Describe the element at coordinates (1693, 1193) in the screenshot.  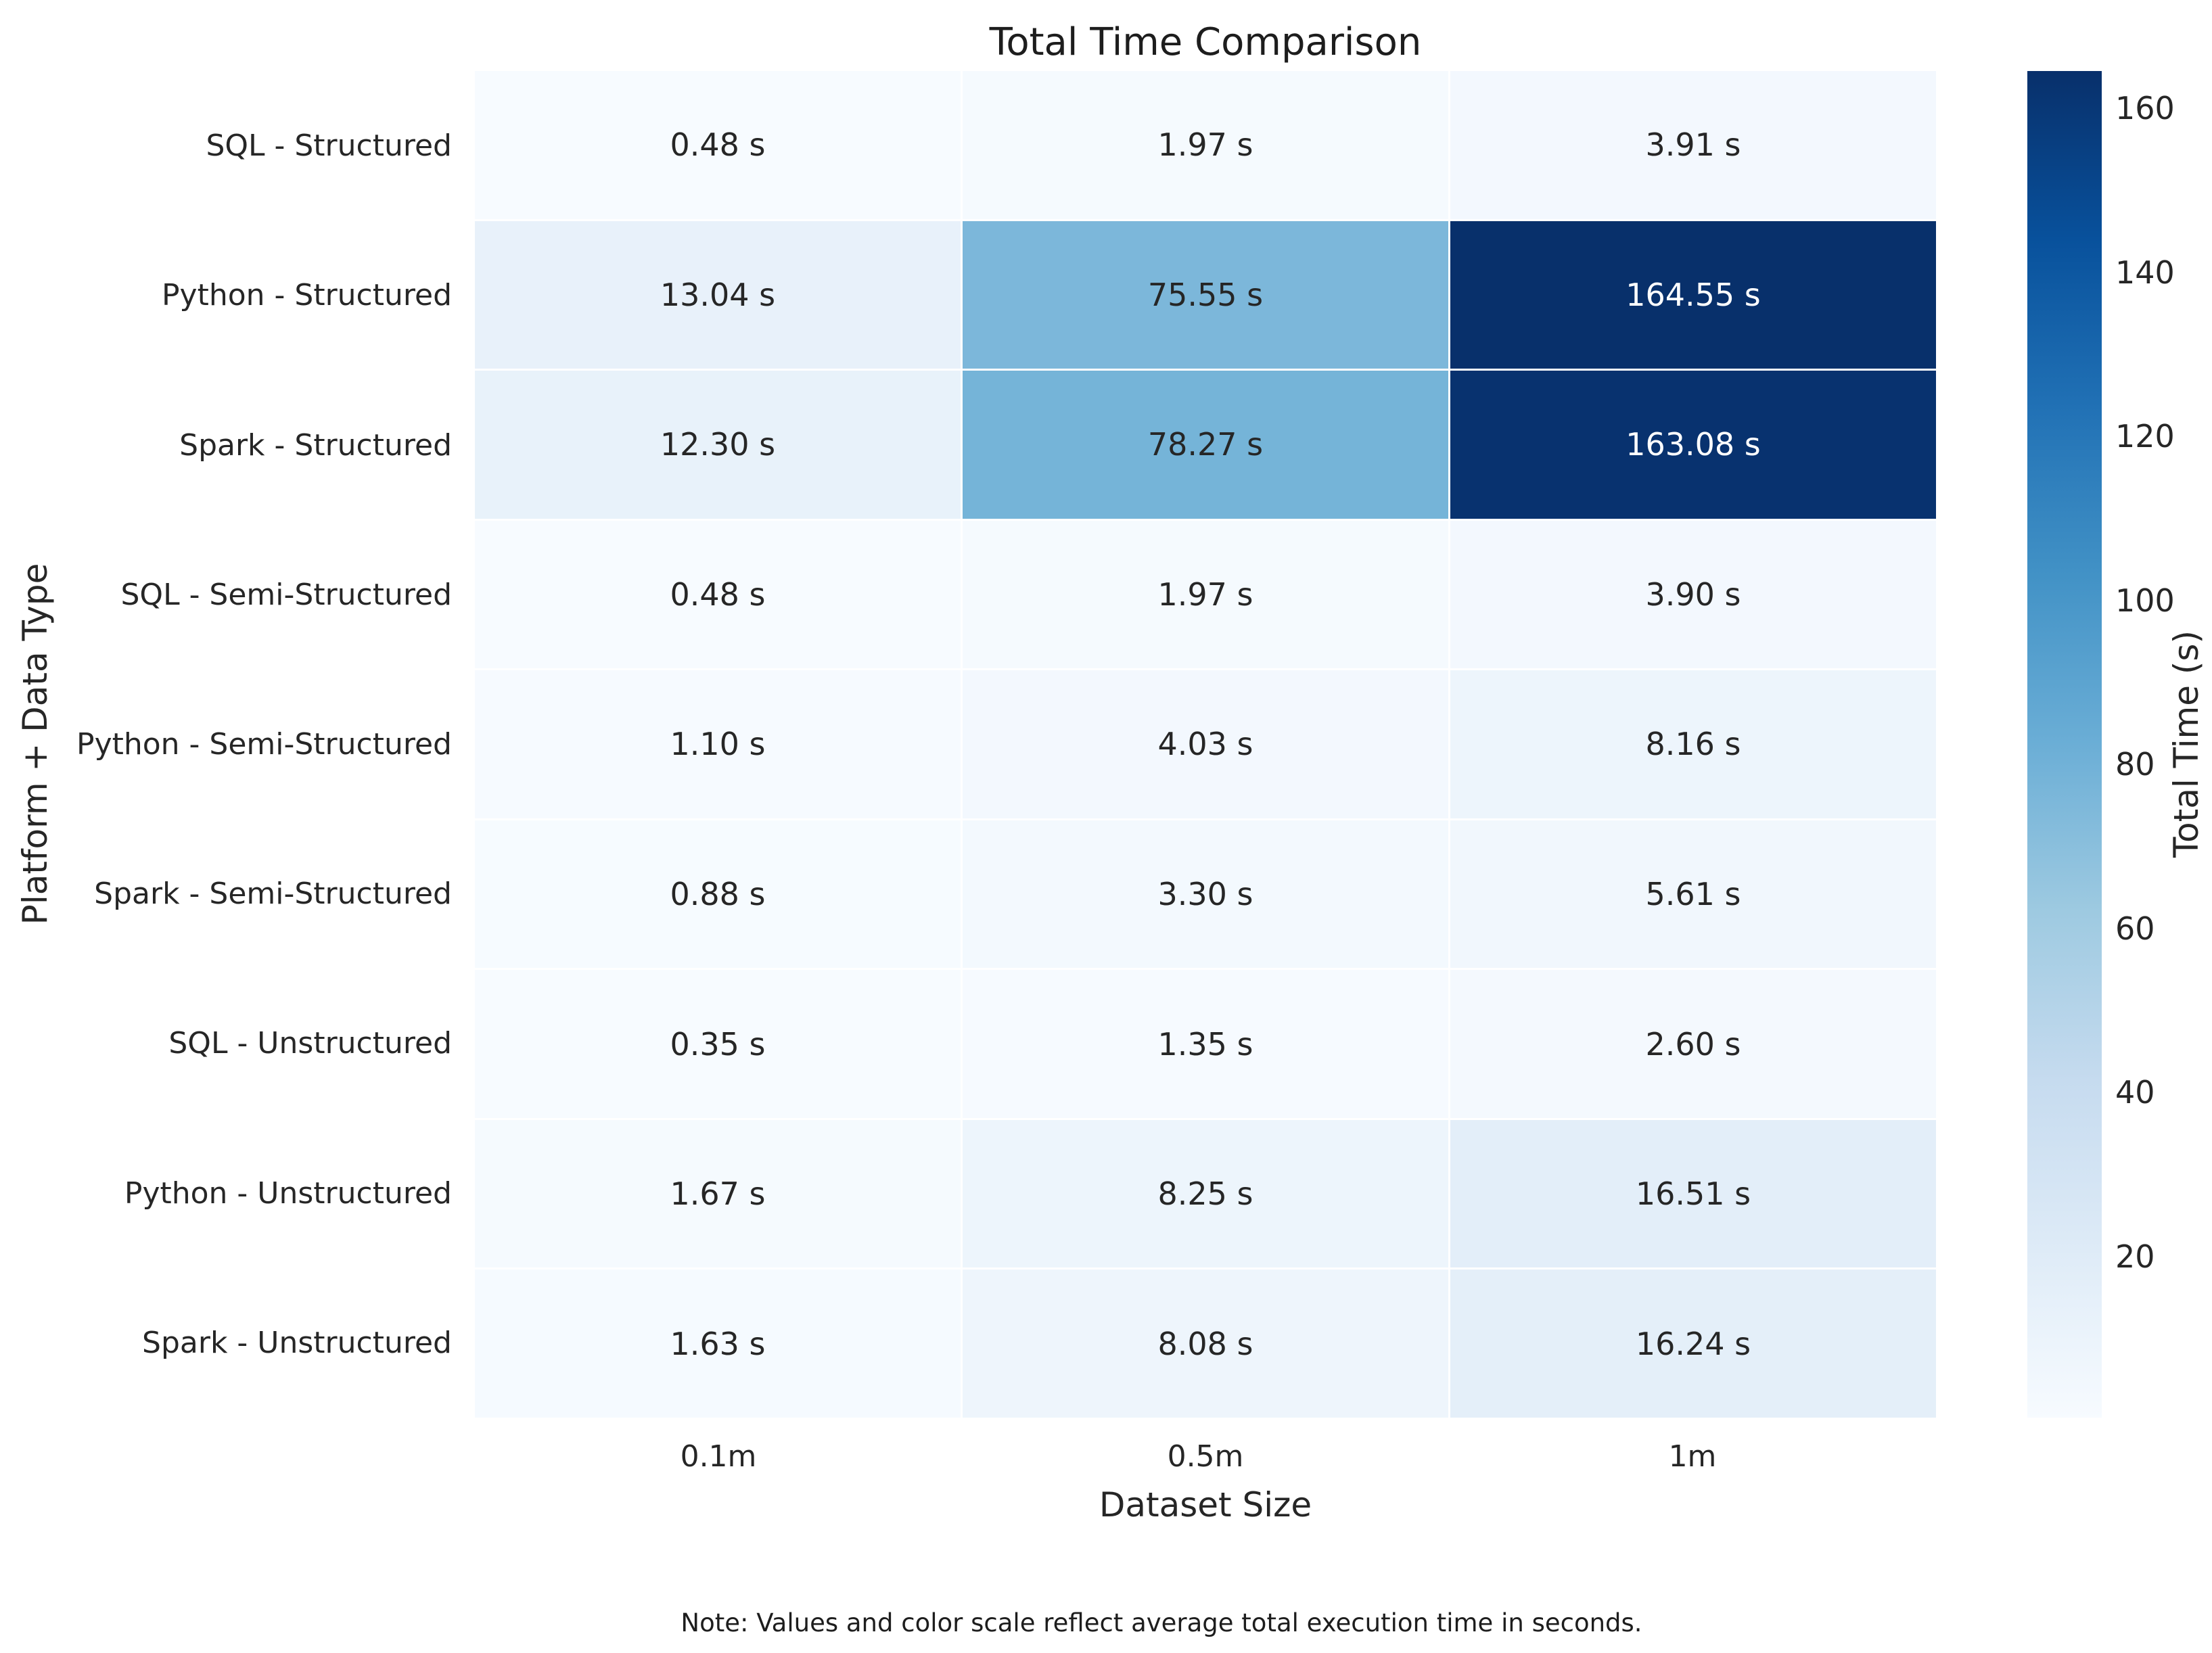
I see `heatmap-cell: 16.51 s` at that location.